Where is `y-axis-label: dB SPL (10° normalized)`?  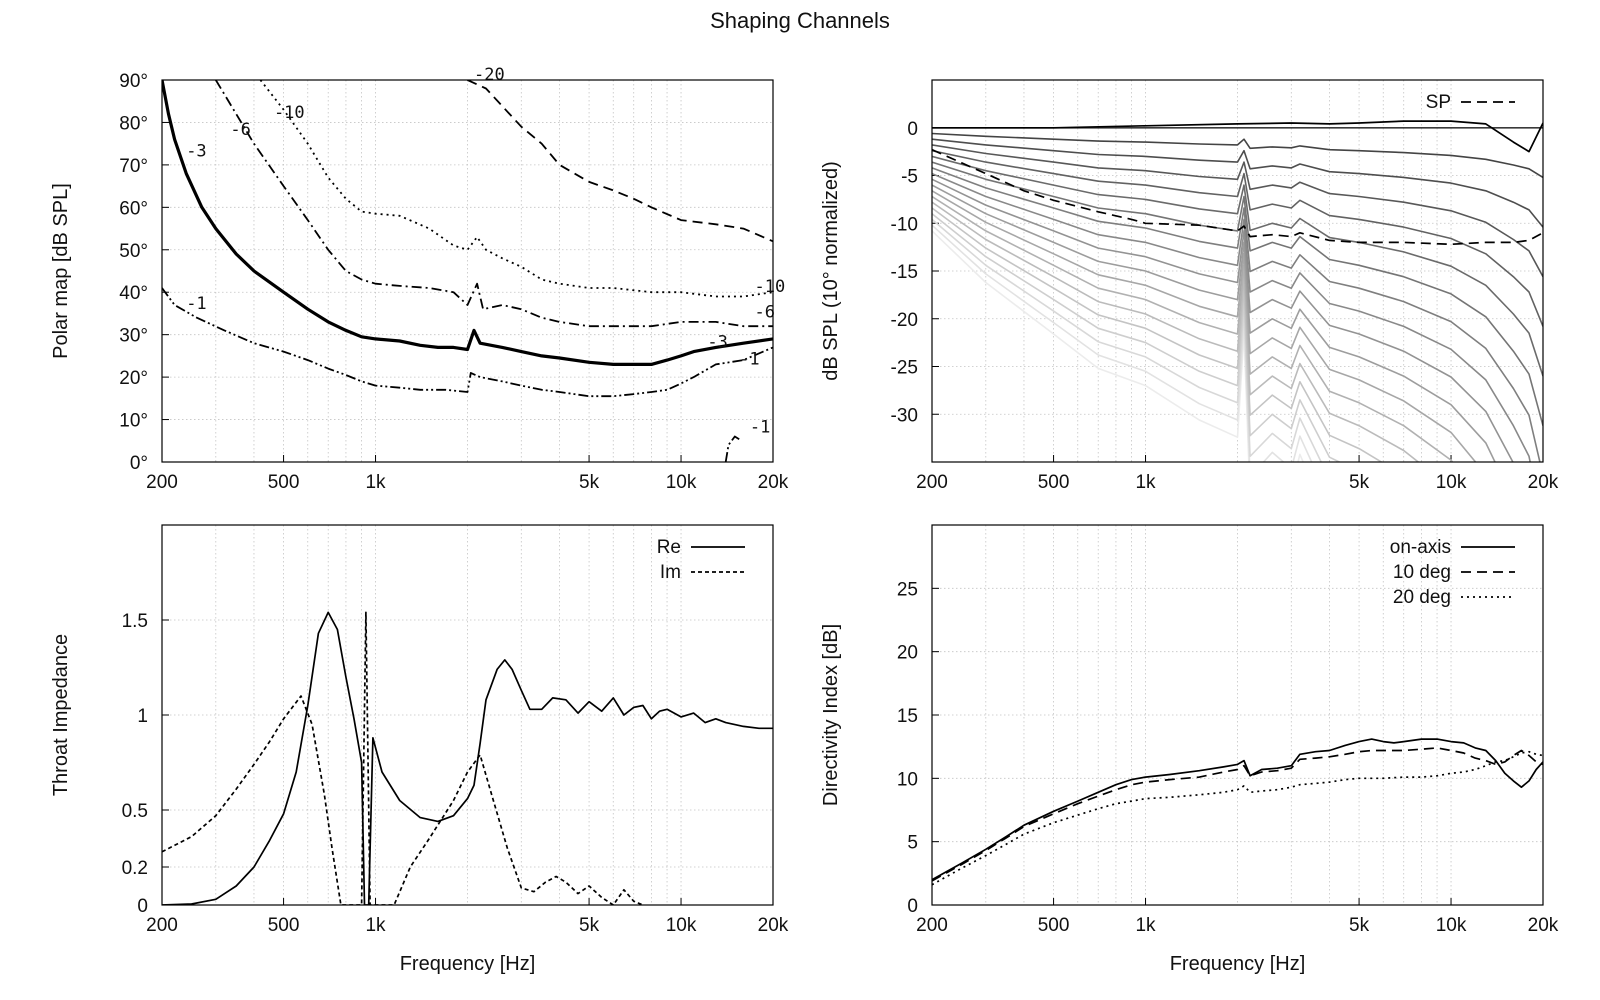 y-axis-label: dB SPL (10° normalized) is located at coordinates (831, 271).